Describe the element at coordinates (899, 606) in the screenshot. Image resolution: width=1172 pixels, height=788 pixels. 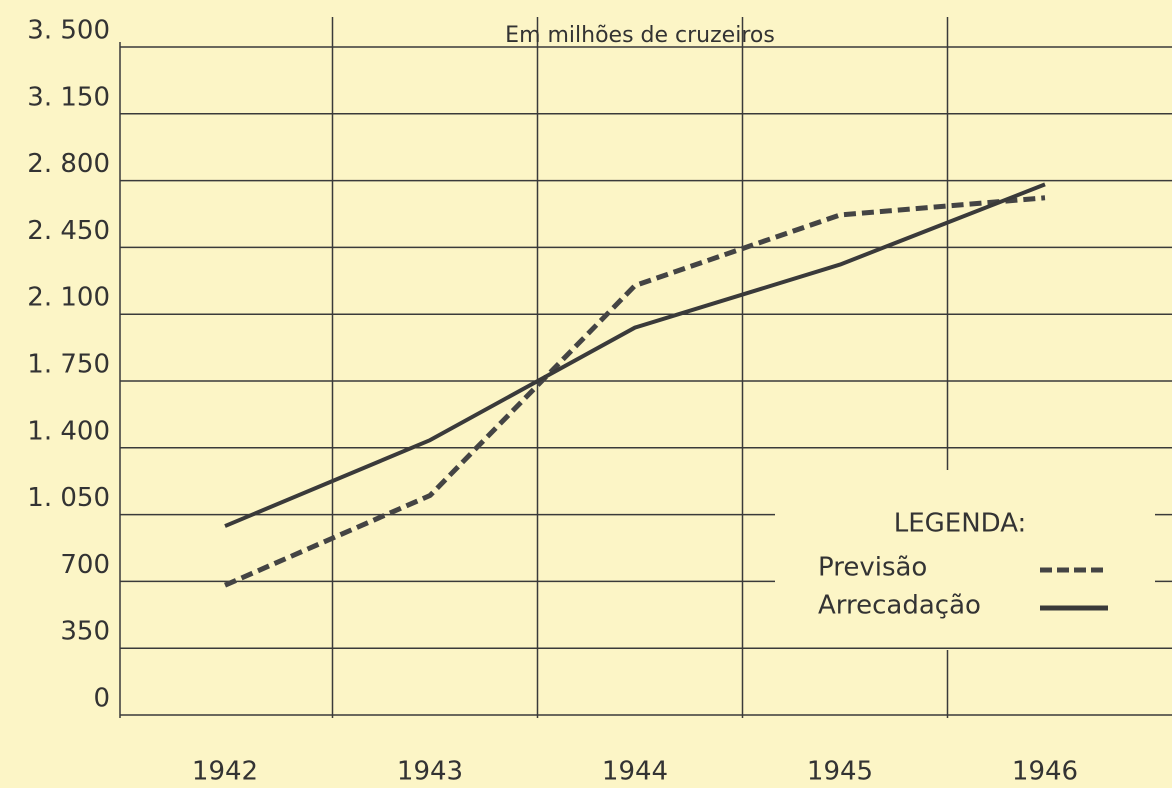
I see `legend-label: Arrecadação` at that location.